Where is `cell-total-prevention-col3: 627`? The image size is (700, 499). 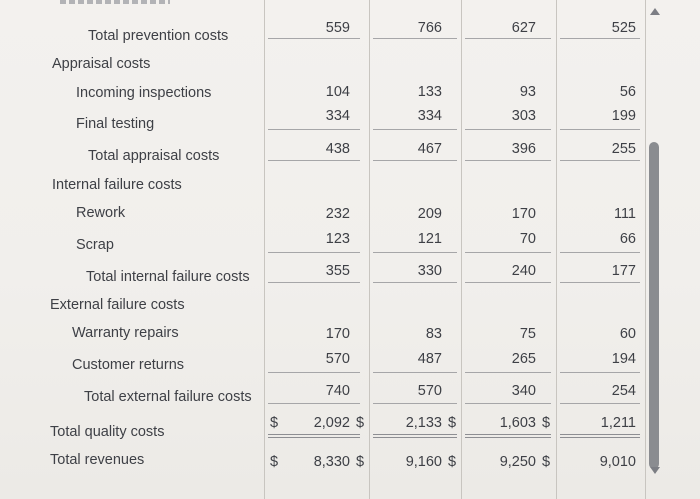
cell-total-prevention-col3: 627 is located at coordinates (523, 28).